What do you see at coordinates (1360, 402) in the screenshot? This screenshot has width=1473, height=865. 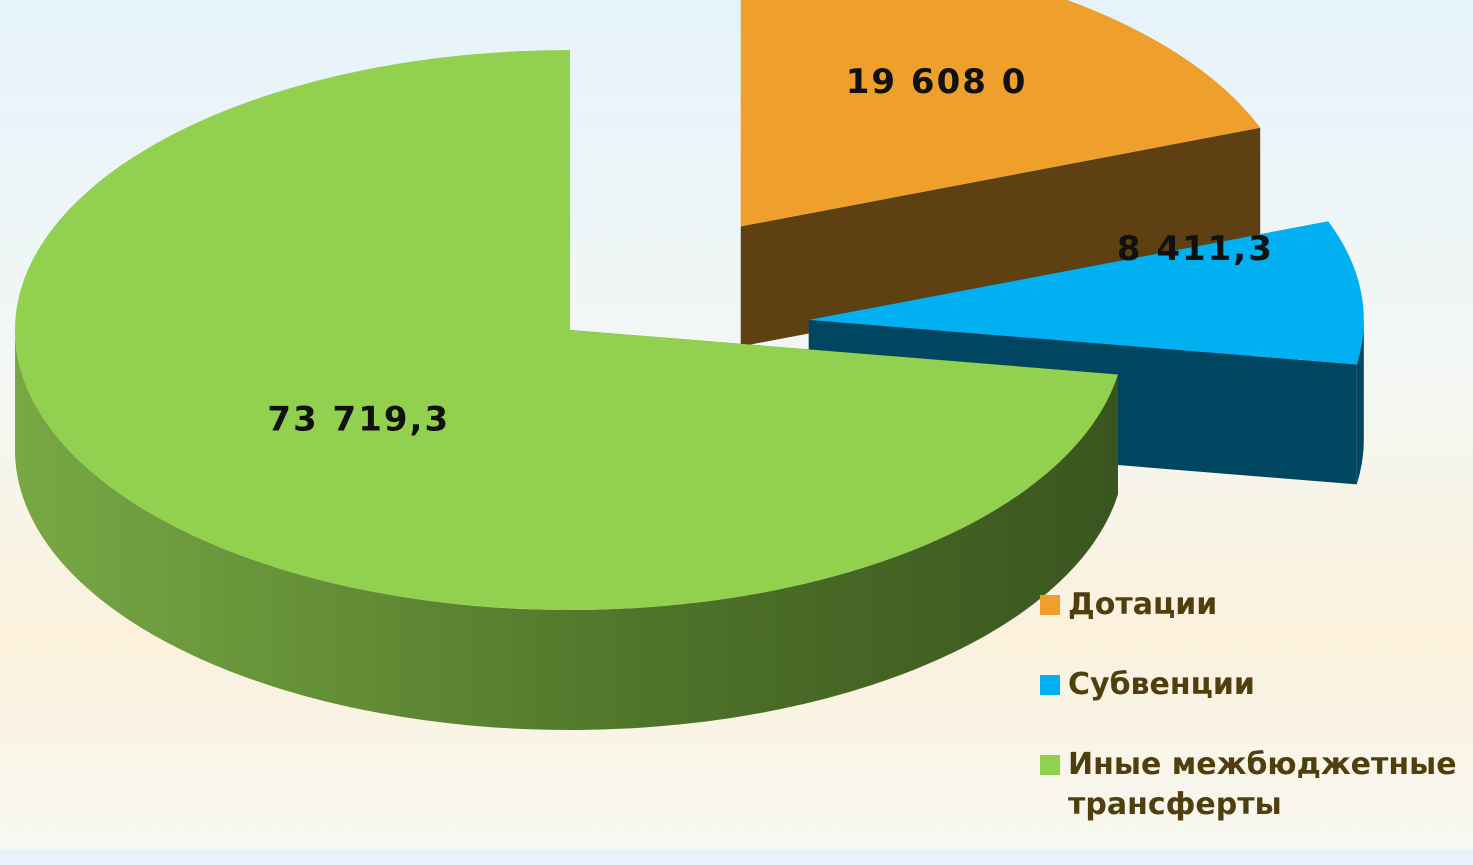 I see `slice-side` at bounding box center [1360, 402].